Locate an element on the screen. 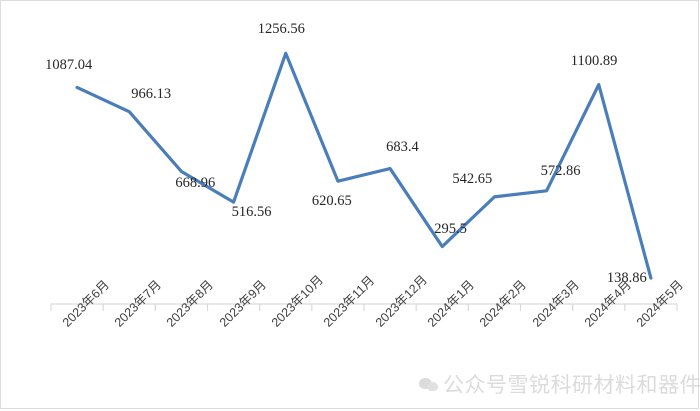  data-label: 572.86 is located at coordinates (560, 170).